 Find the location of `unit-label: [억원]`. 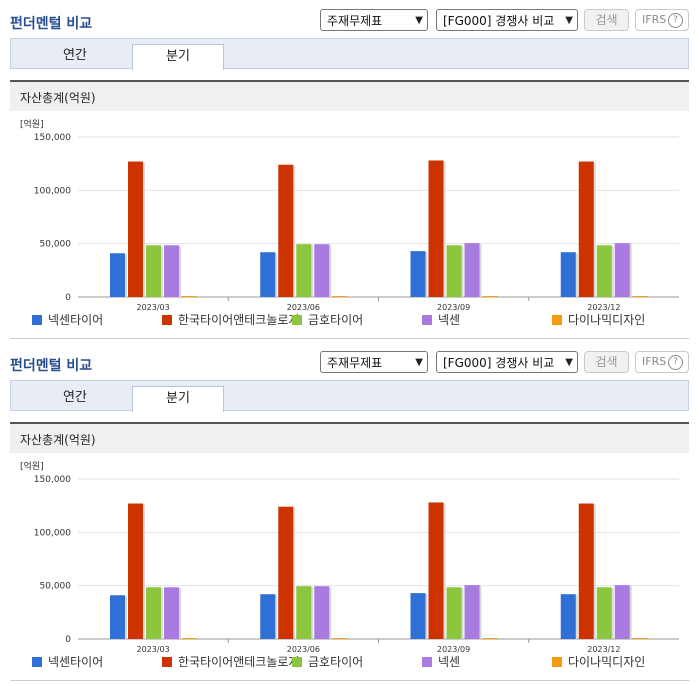

unit-label: [억원] is located at coordinates (32, 124).